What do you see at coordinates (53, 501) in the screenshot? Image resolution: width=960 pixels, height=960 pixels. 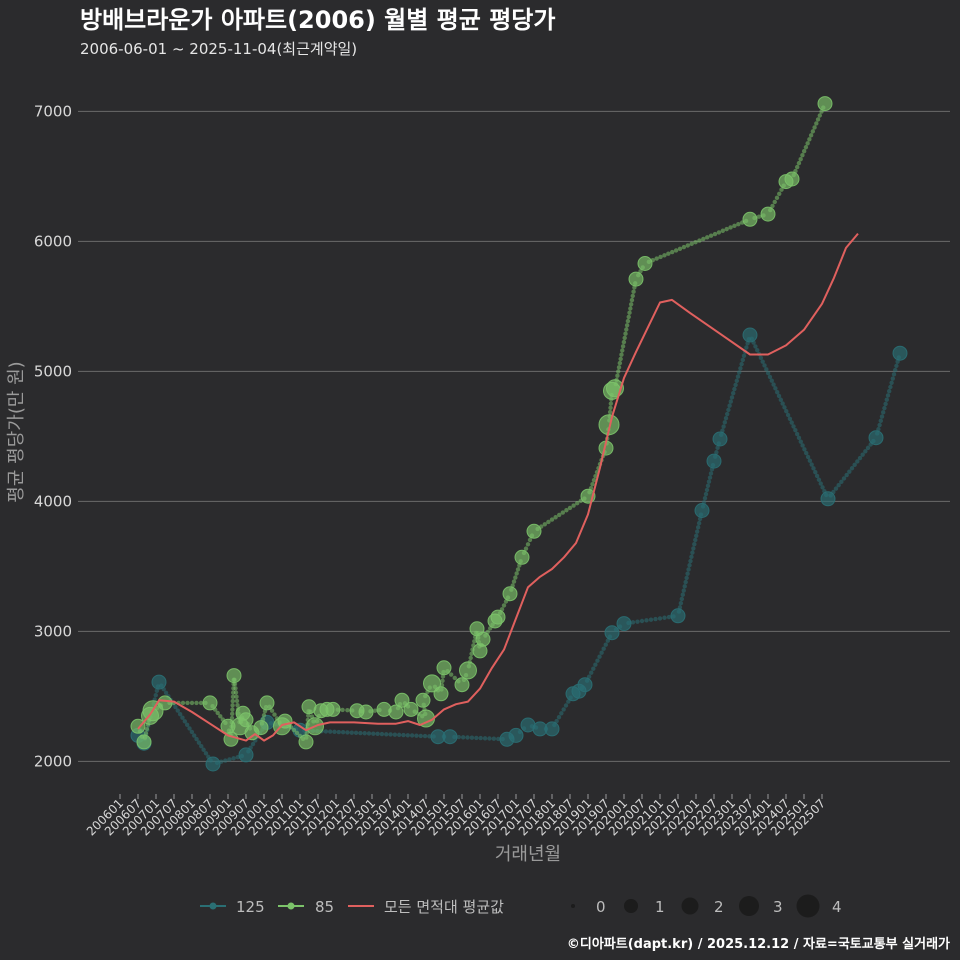 I see `y-tick-label-4000: 4000` at bounding box center [53, 501].